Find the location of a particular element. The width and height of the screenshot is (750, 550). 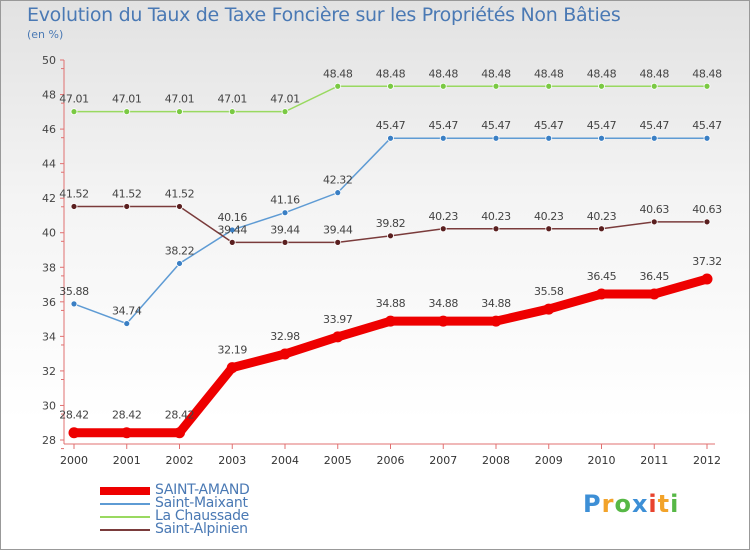

data-label: 39.82 is located at coordinates (391, 223).